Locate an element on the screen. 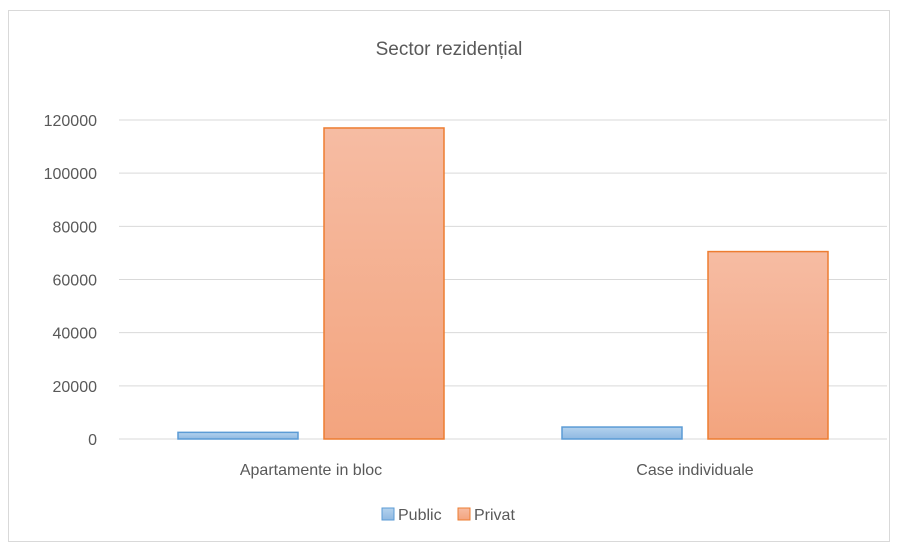  y-tick-label: 80000 is located at coordinates (75, 227).